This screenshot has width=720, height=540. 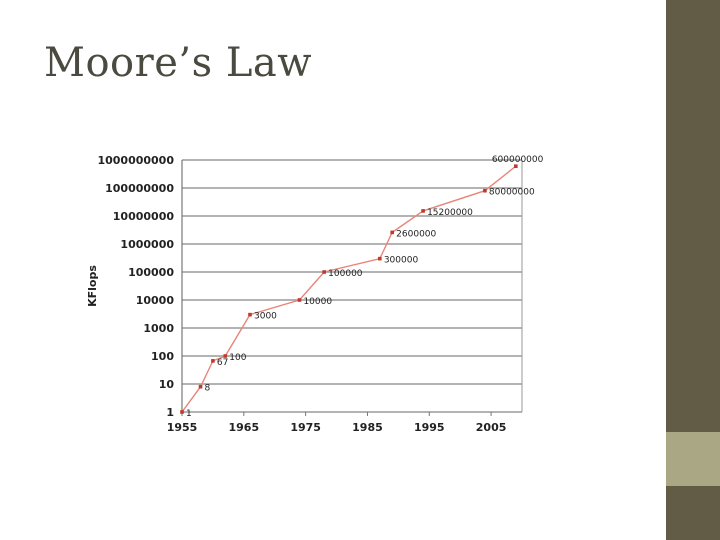 What do you see at coordinates (693, 459) in the screenshot?
I see `sidebar-decor-middle` at bounding box center [693, 459].